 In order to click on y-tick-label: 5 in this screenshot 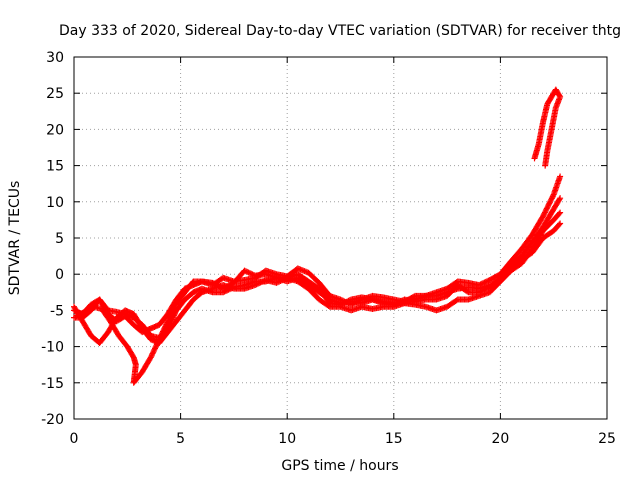, I will do `click(59, 239)`.